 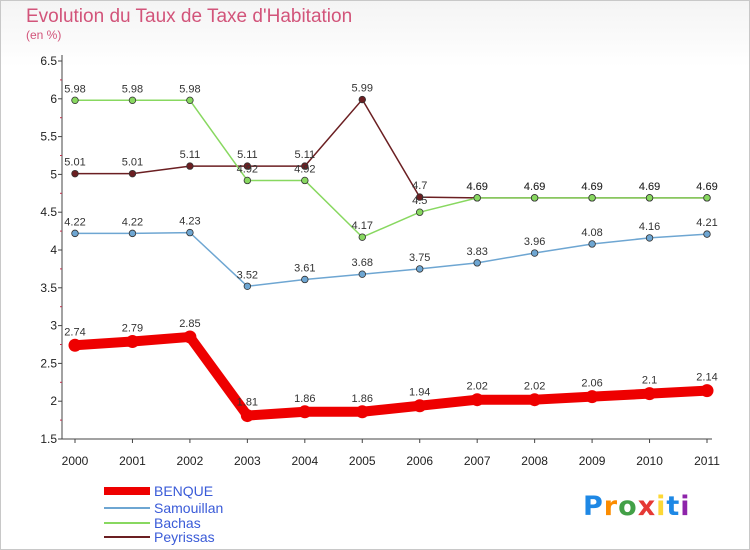 What do you see at coordinates (706, 223) in the screenshot?
I see `data-label-samouillan: 4.21` at bounding box center [706, 223].